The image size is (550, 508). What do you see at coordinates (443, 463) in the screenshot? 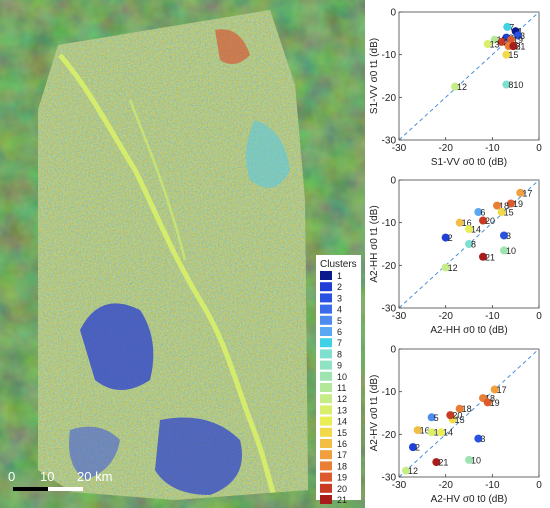
I see `point-label: 21` at bounding box center [443, 463].